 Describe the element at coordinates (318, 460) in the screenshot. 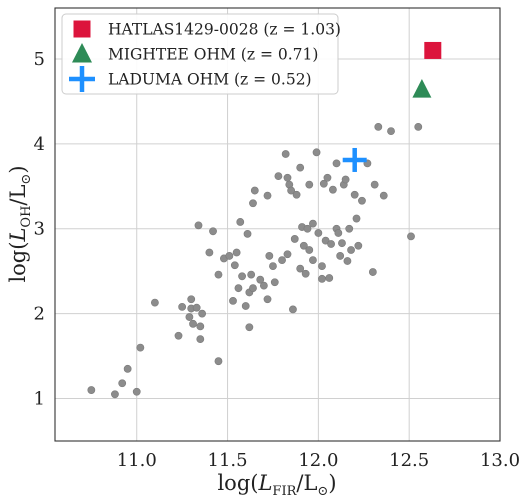

I see `x-tick-label: 12.0` at that location.